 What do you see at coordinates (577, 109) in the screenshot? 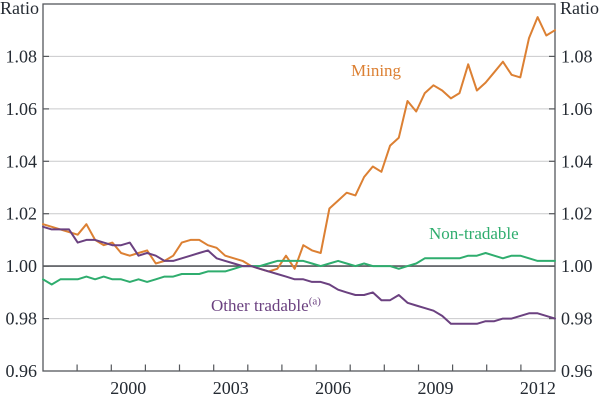
I see `y-axis-tick-label-right: 1.06` at bounding box center [577, 109].